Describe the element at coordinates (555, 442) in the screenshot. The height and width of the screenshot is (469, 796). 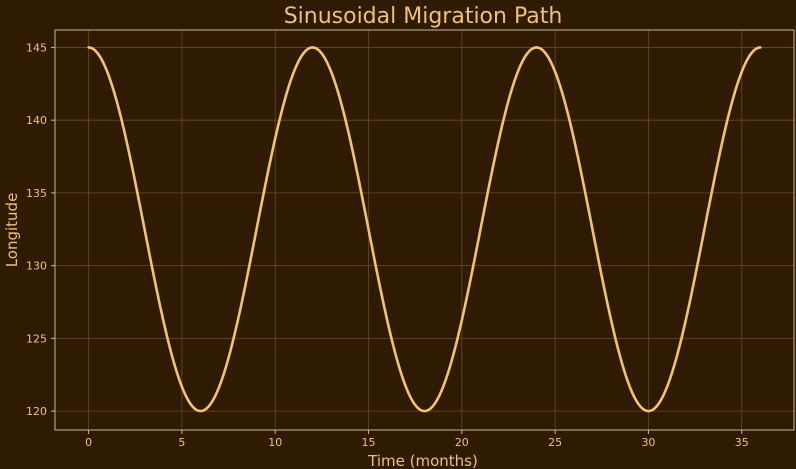
I see `x-tick-label: 25` at that location.